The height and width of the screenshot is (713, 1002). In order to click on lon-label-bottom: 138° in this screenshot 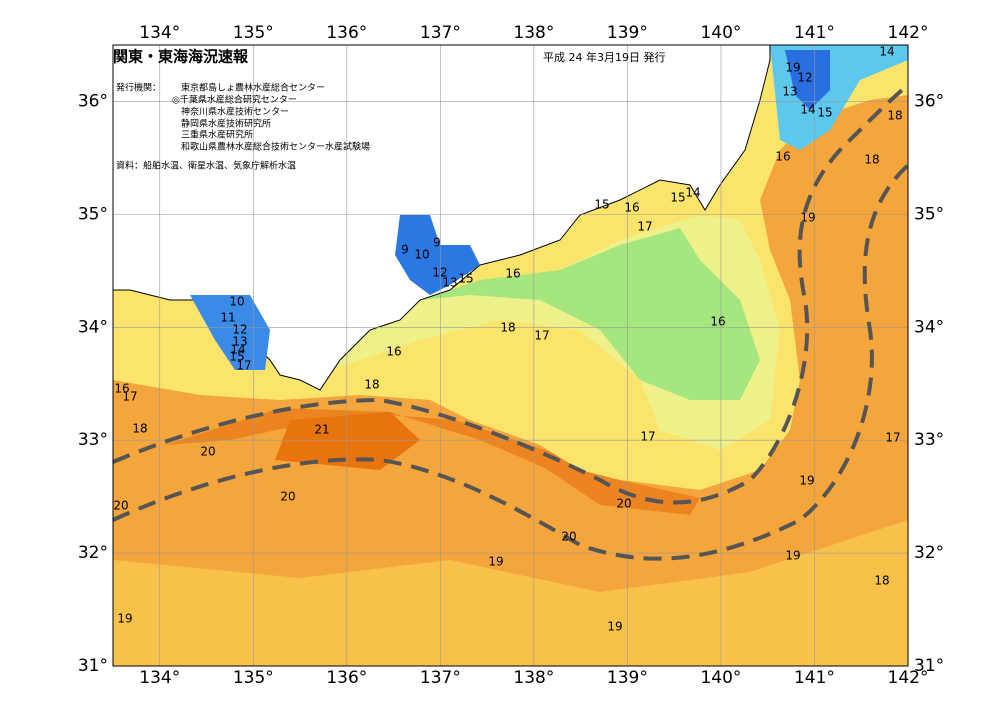, I will do `click(533, 678)`.